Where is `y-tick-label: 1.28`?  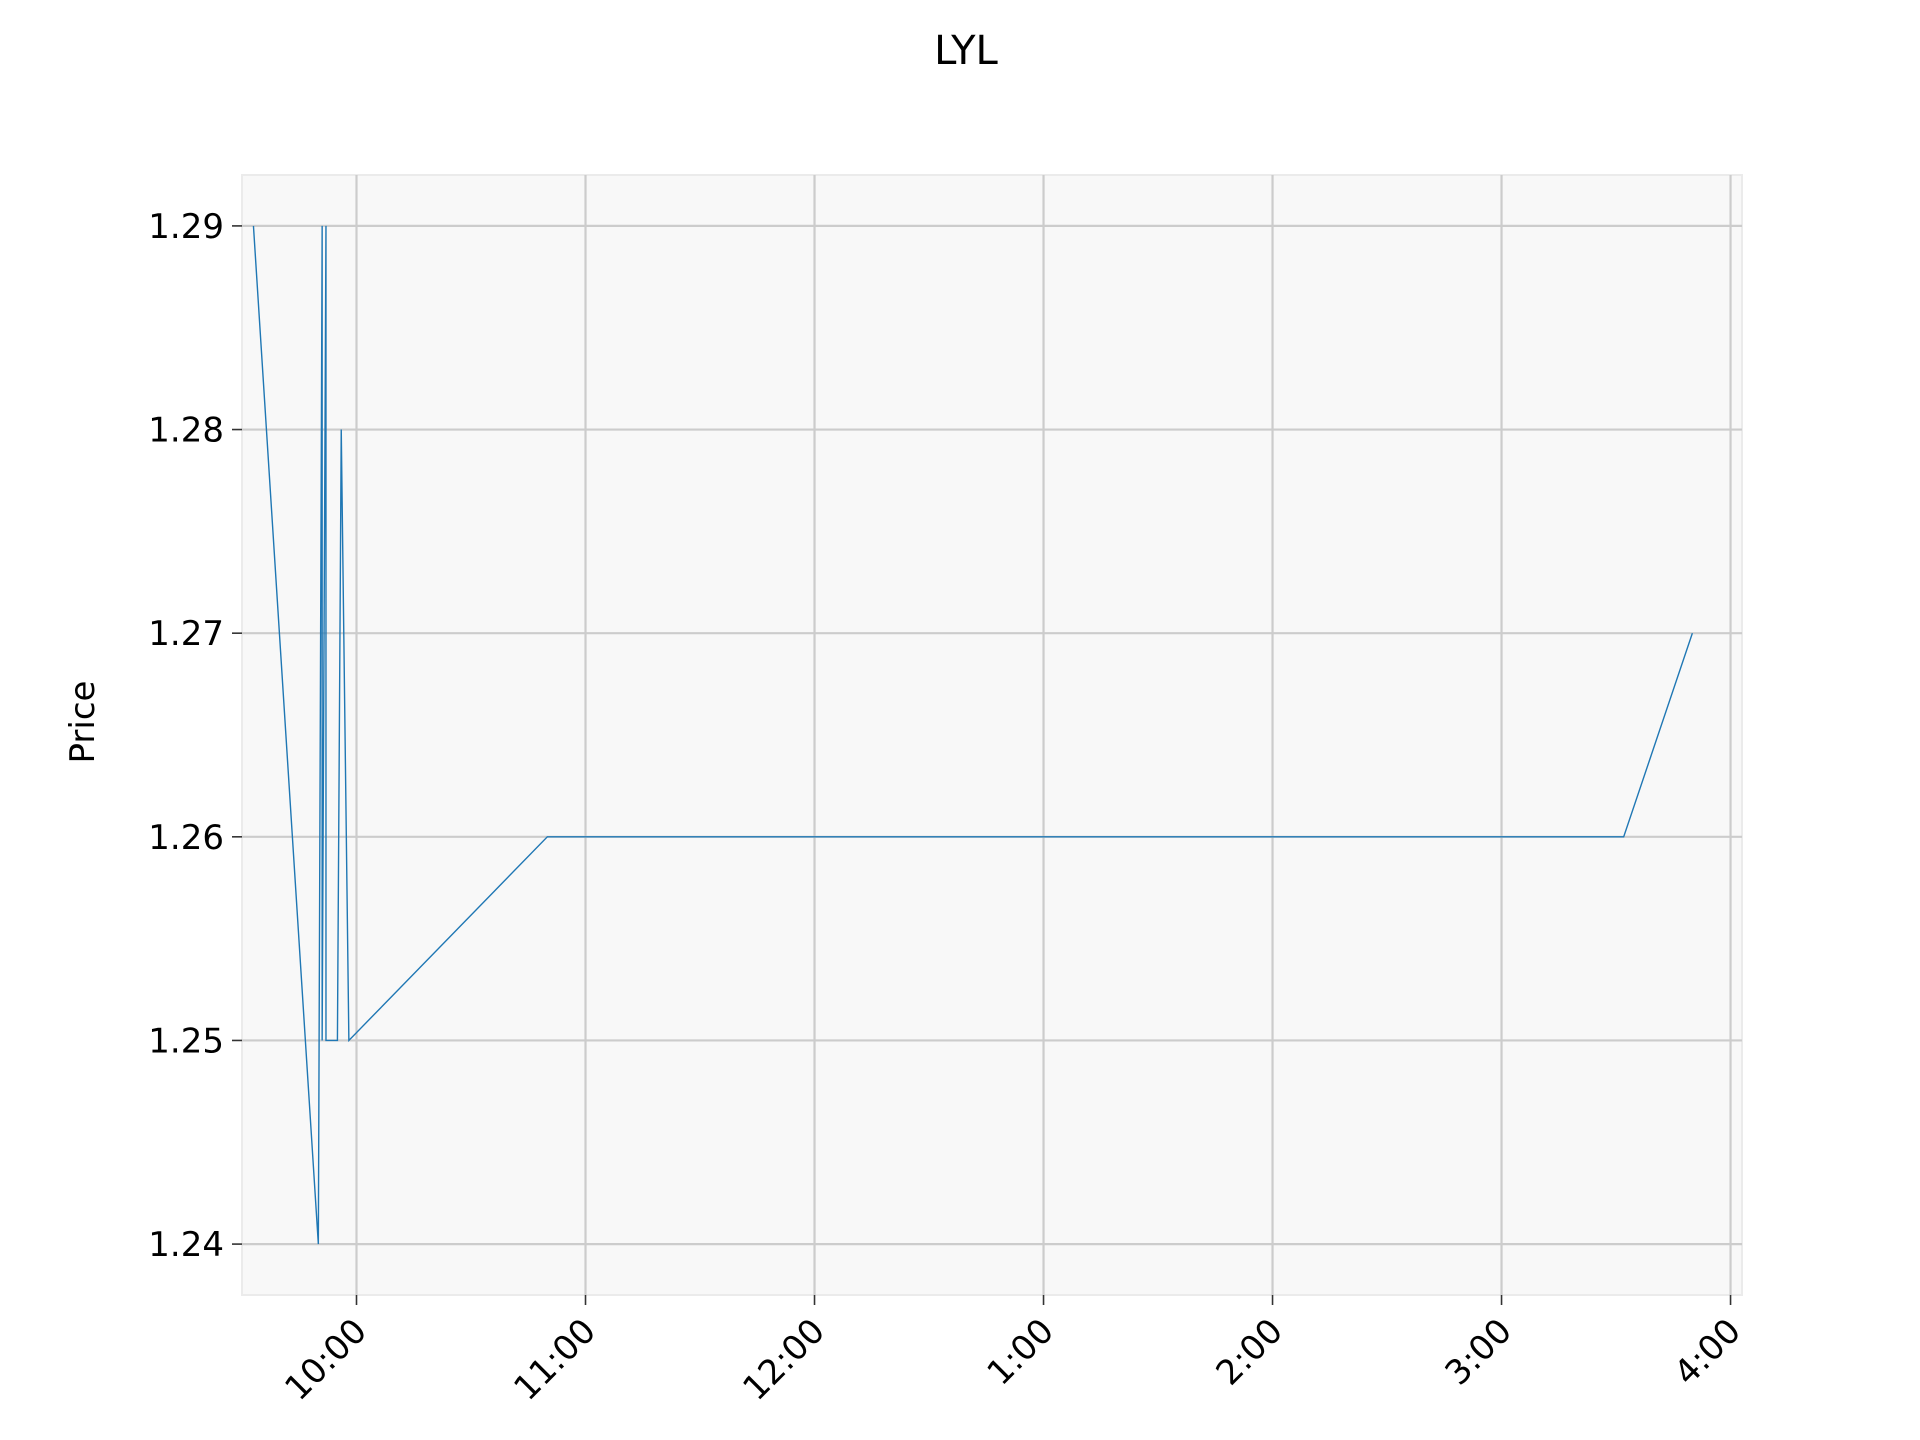
y-tick-label: 1.28 is located at coordinates (186, 431).